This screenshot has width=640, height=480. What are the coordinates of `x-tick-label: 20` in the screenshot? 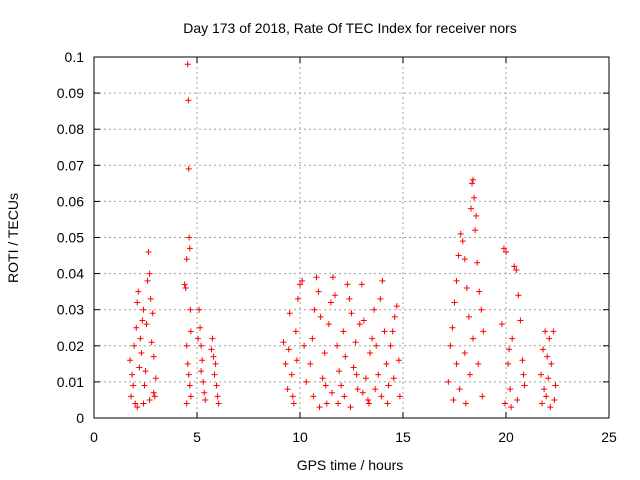 It's located at (506, 437).